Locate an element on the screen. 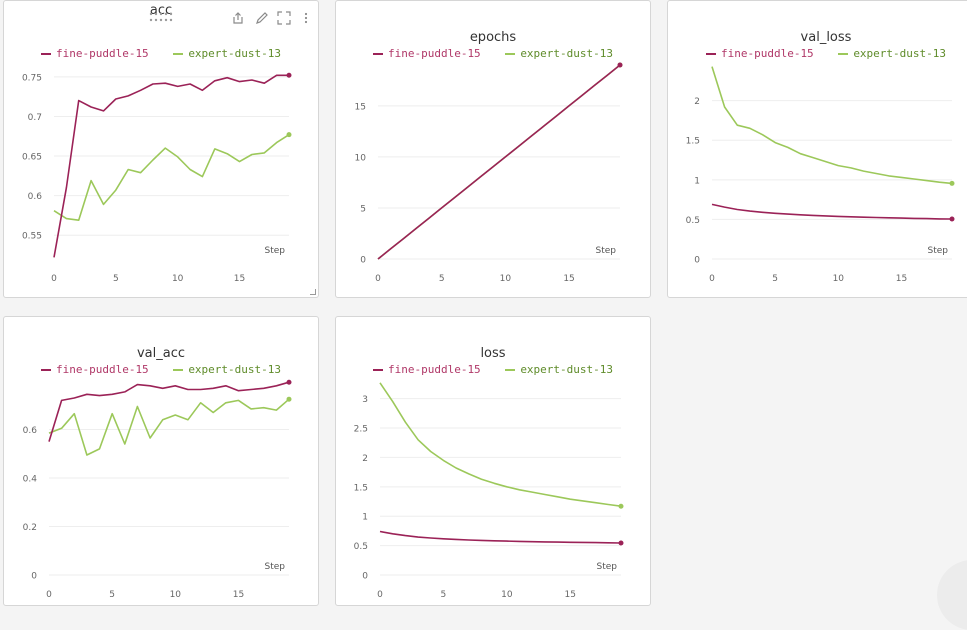 Image resolution: width=967 pixels, height=630 pixels. chart-plot: 0.55 0.6 0.65 0.7 0.75 0 5 10 15 Step is located at coordinates (157, 178).